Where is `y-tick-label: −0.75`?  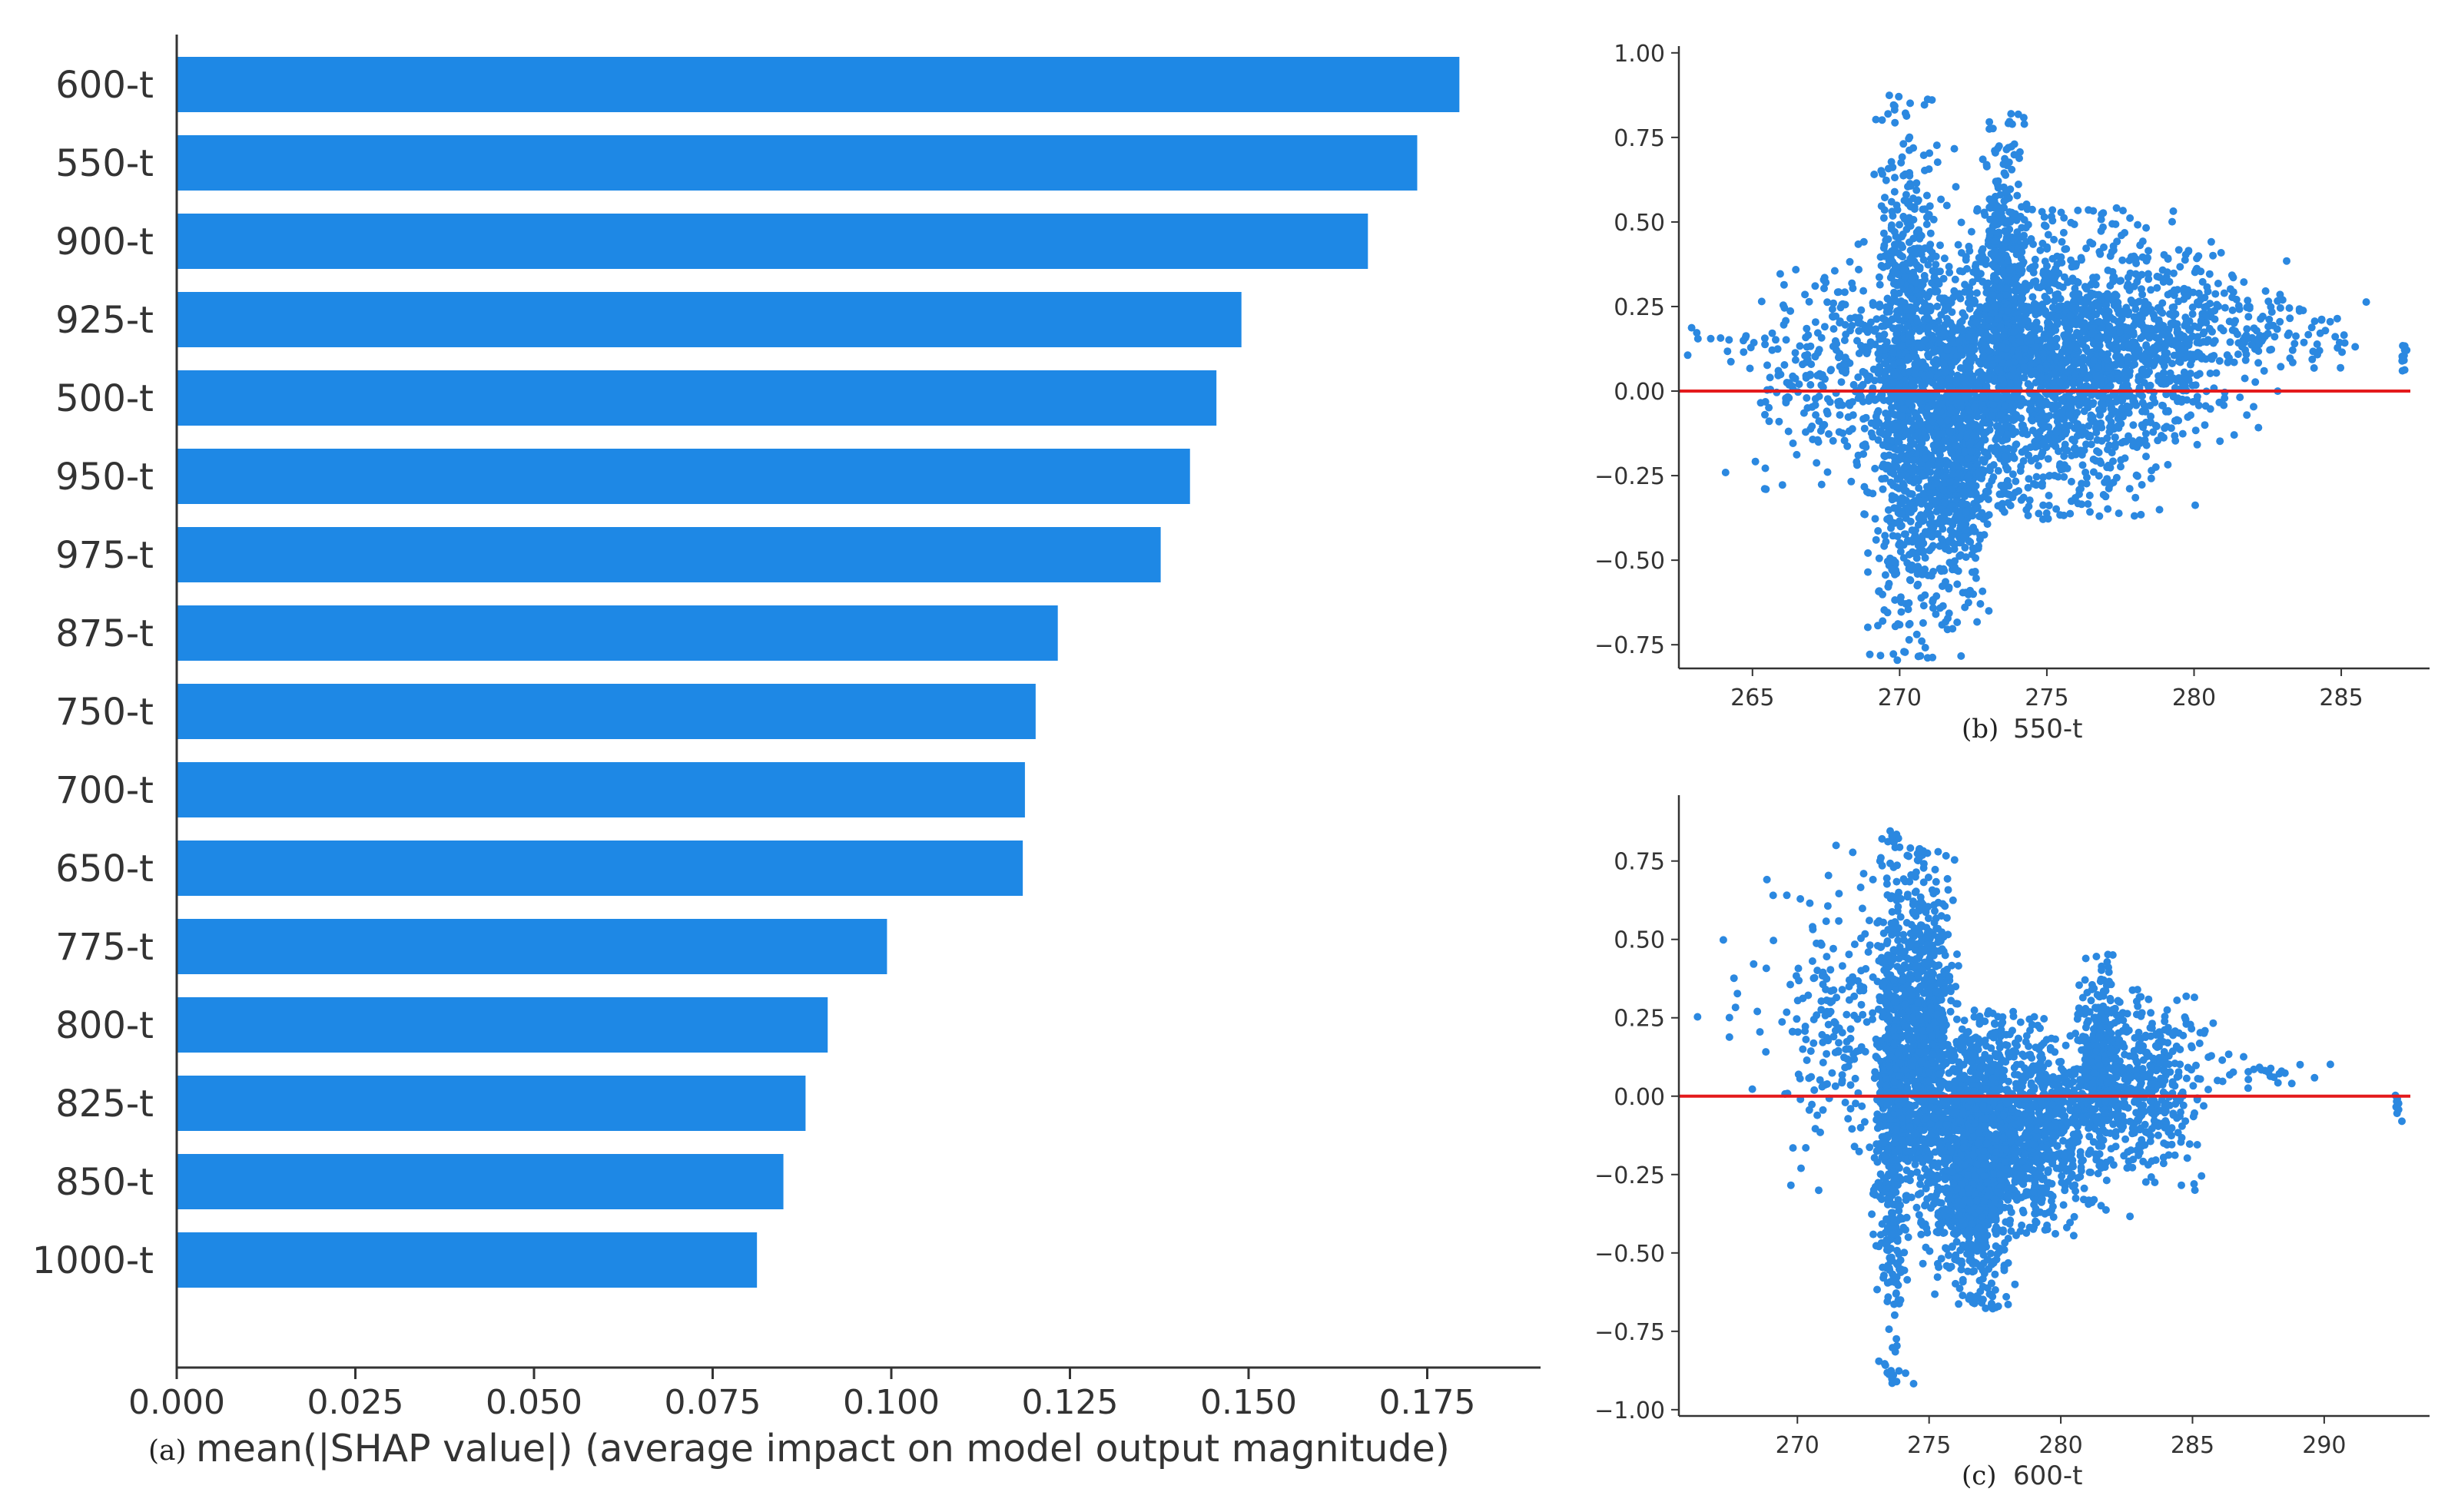 y-tick-label: −0.75 is located at coordinates (1629, 646).